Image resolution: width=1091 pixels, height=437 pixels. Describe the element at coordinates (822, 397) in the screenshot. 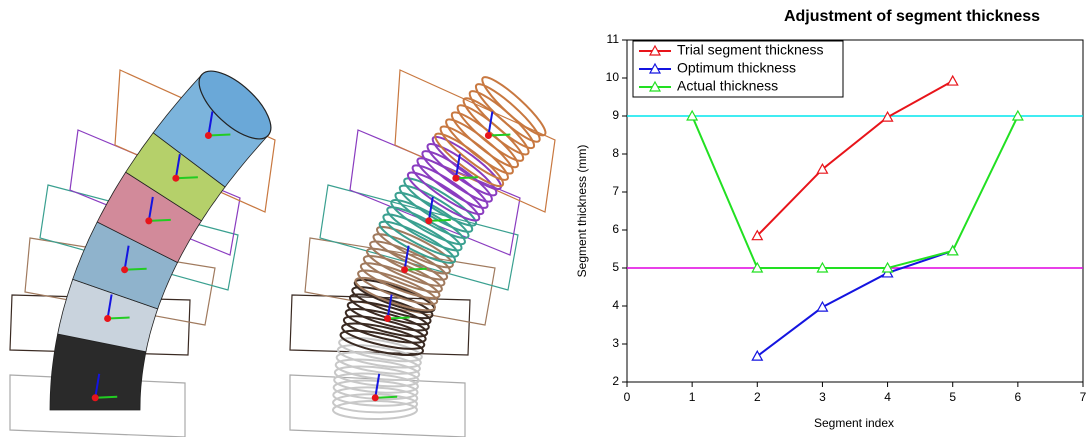

I see `x-tick-label: 3` at that location.